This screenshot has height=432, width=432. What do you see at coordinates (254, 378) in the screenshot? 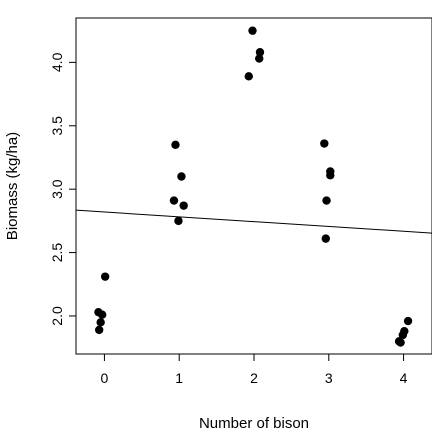
I see `x-tick-label: 2` at bounding box center [254, 378].